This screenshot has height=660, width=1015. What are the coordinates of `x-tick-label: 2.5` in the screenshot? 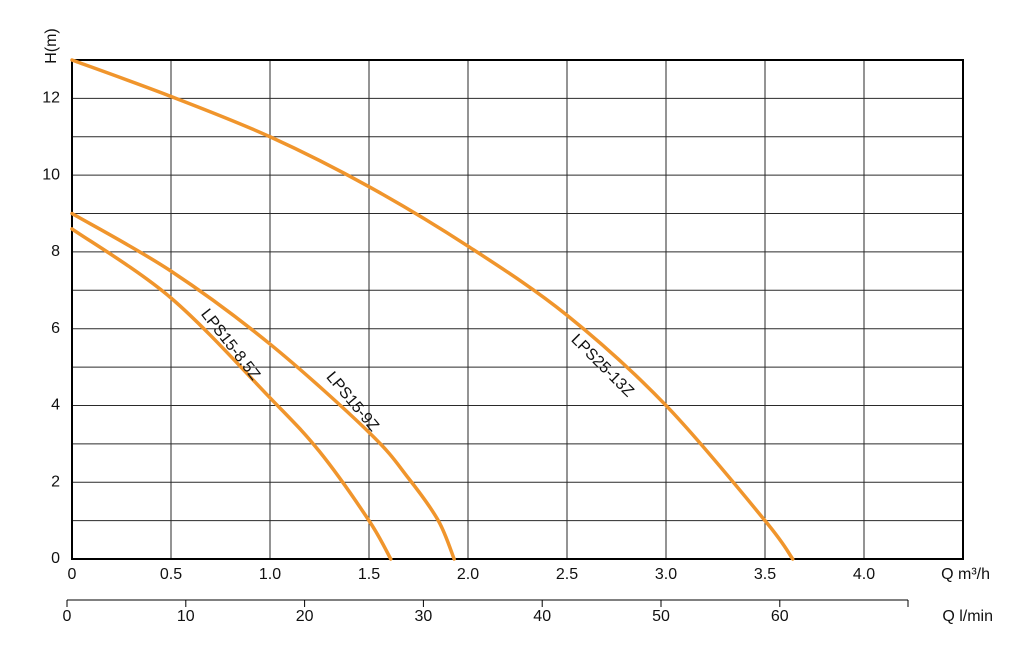 It's located at (567, 574).